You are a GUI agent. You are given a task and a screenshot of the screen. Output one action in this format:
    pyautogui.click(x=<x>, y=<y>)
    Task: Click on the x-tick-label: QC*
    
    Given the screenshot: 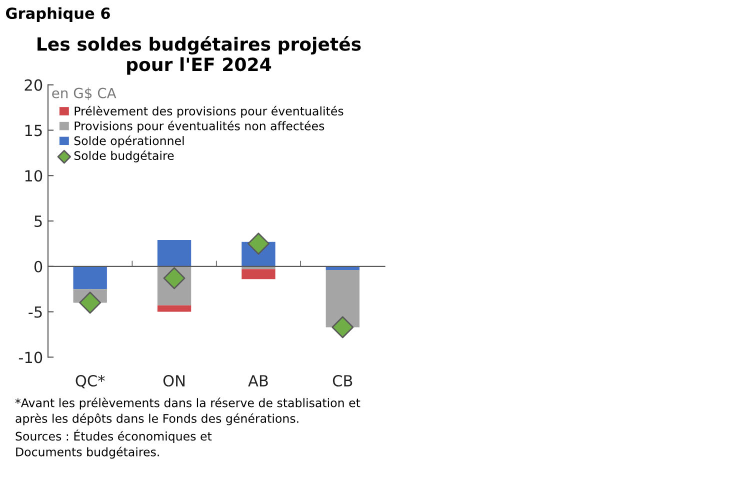 What is the action you would take?
    pyautogui.click(x=90, y=381)
    